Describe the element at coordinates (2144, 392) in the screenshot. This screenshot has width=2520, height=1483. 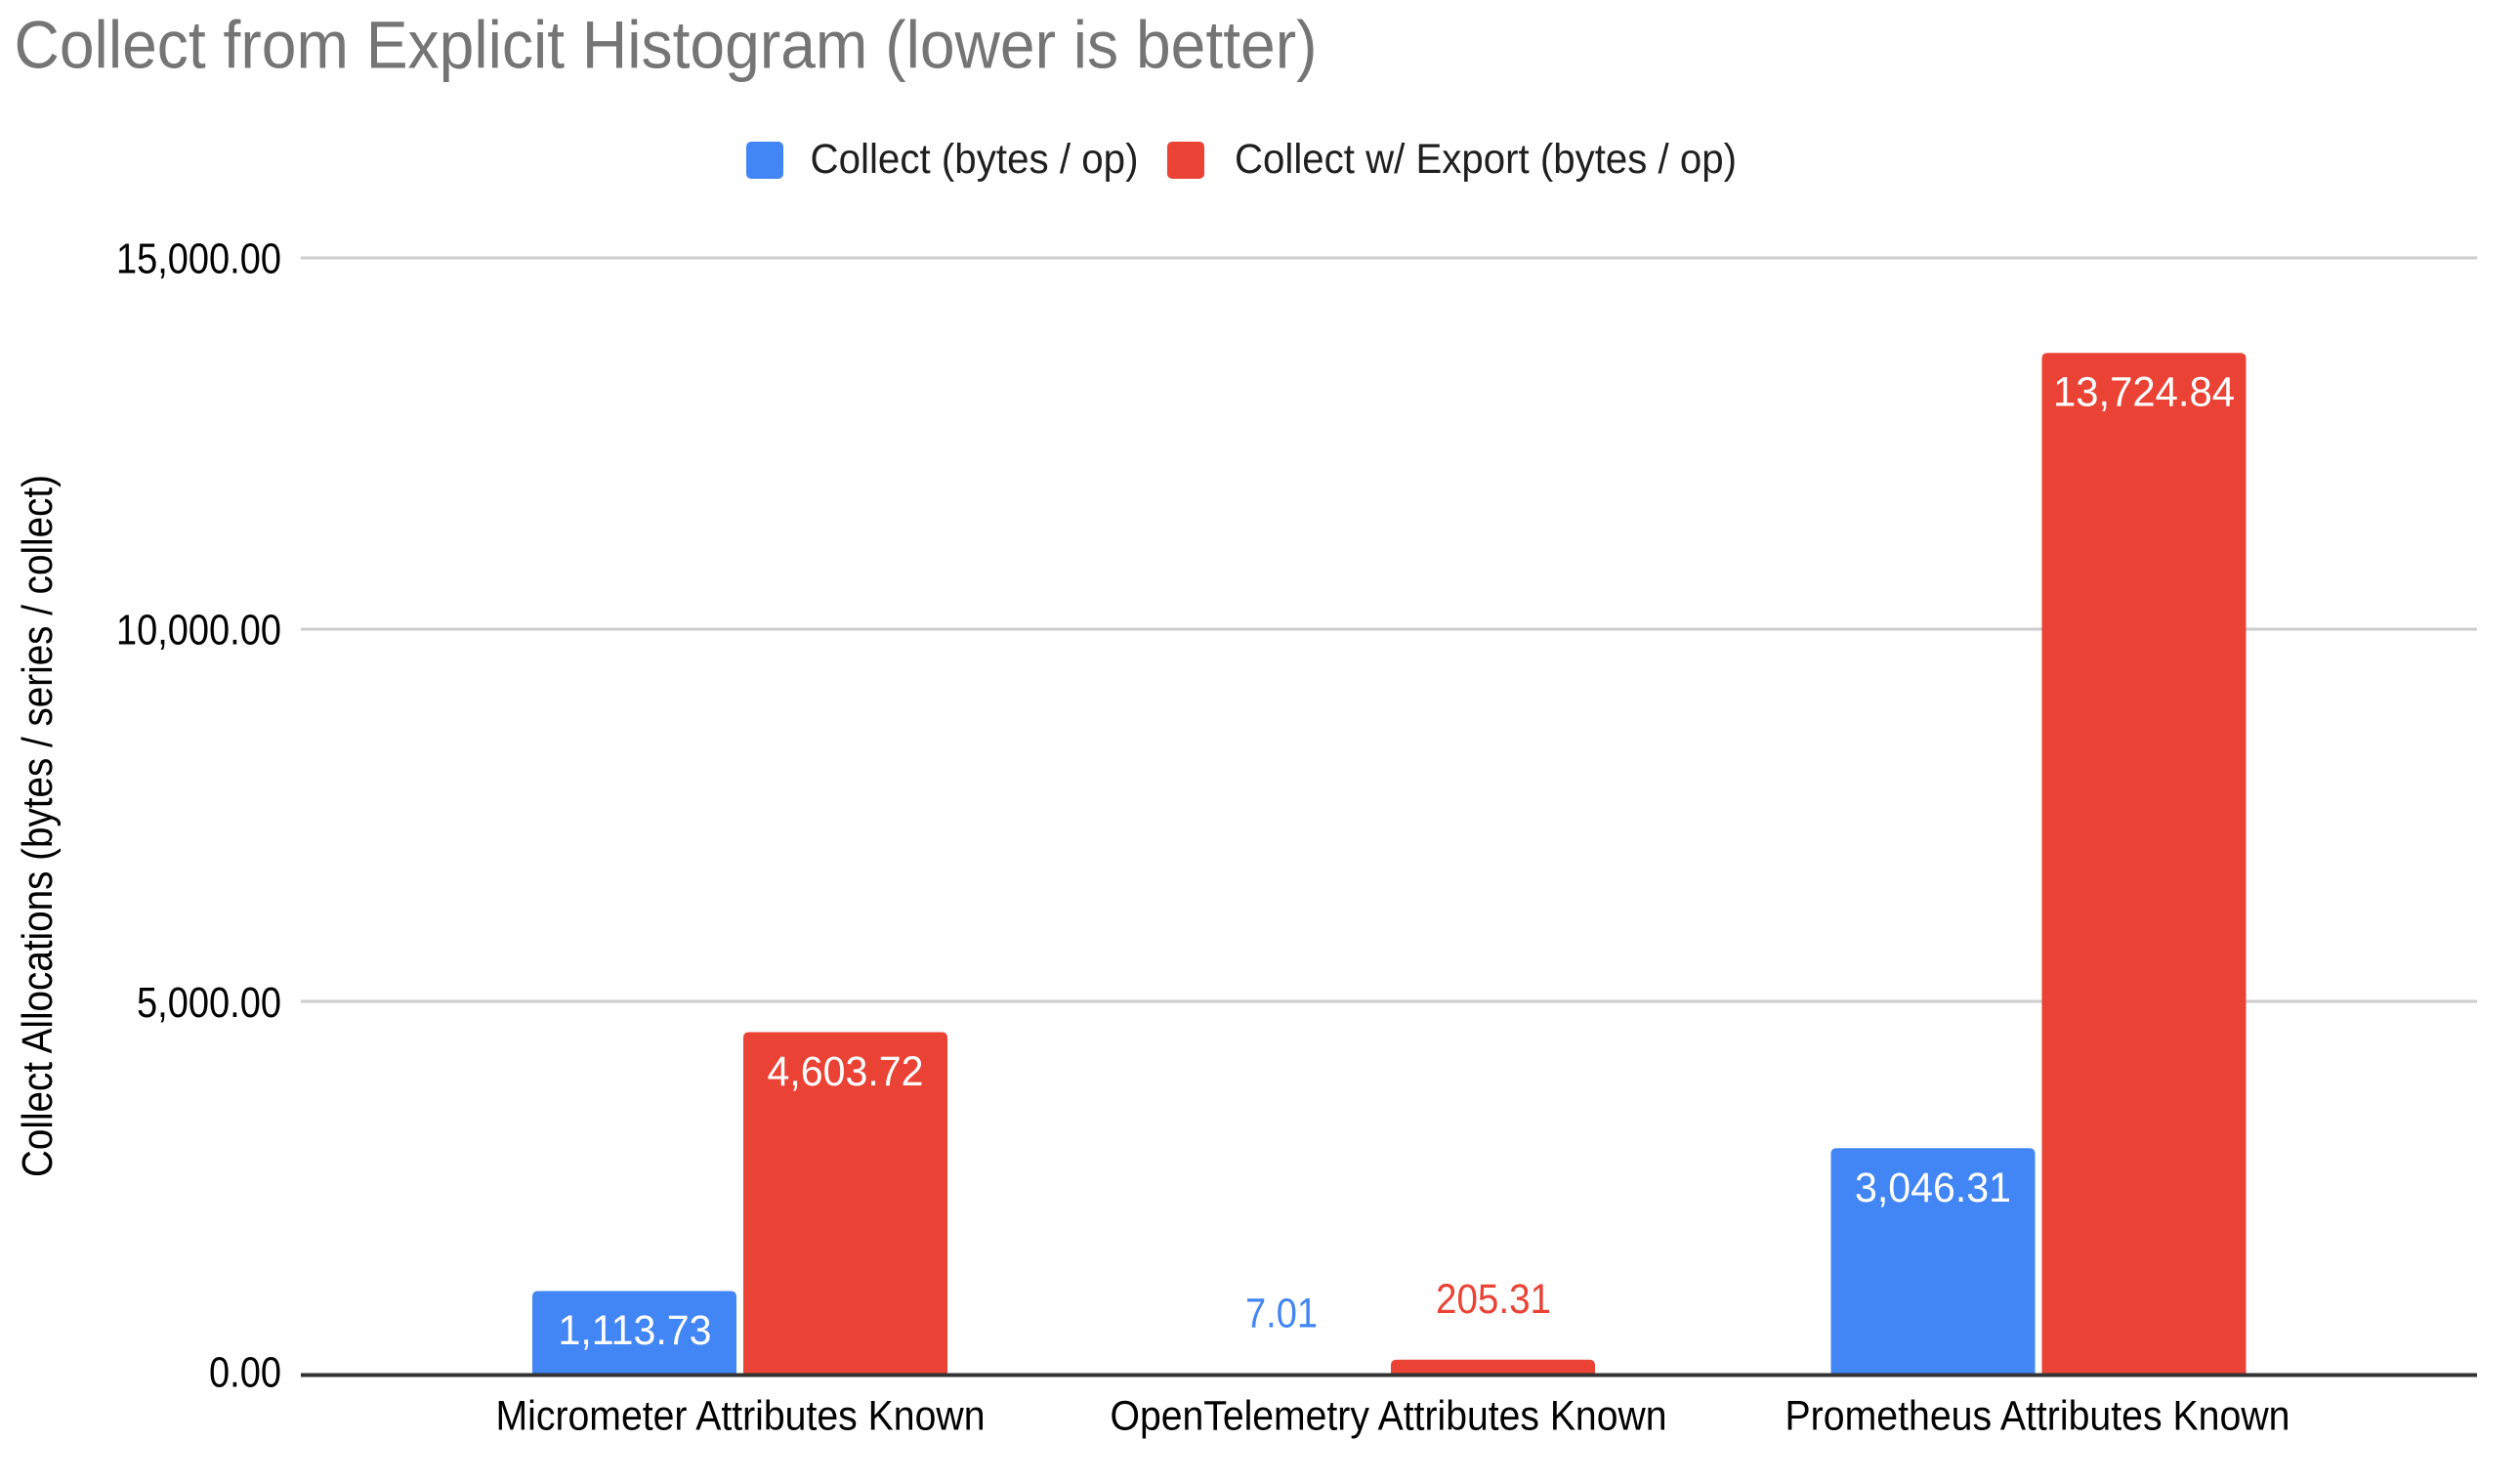
I see `svg-text: 13,724.84` at that location.